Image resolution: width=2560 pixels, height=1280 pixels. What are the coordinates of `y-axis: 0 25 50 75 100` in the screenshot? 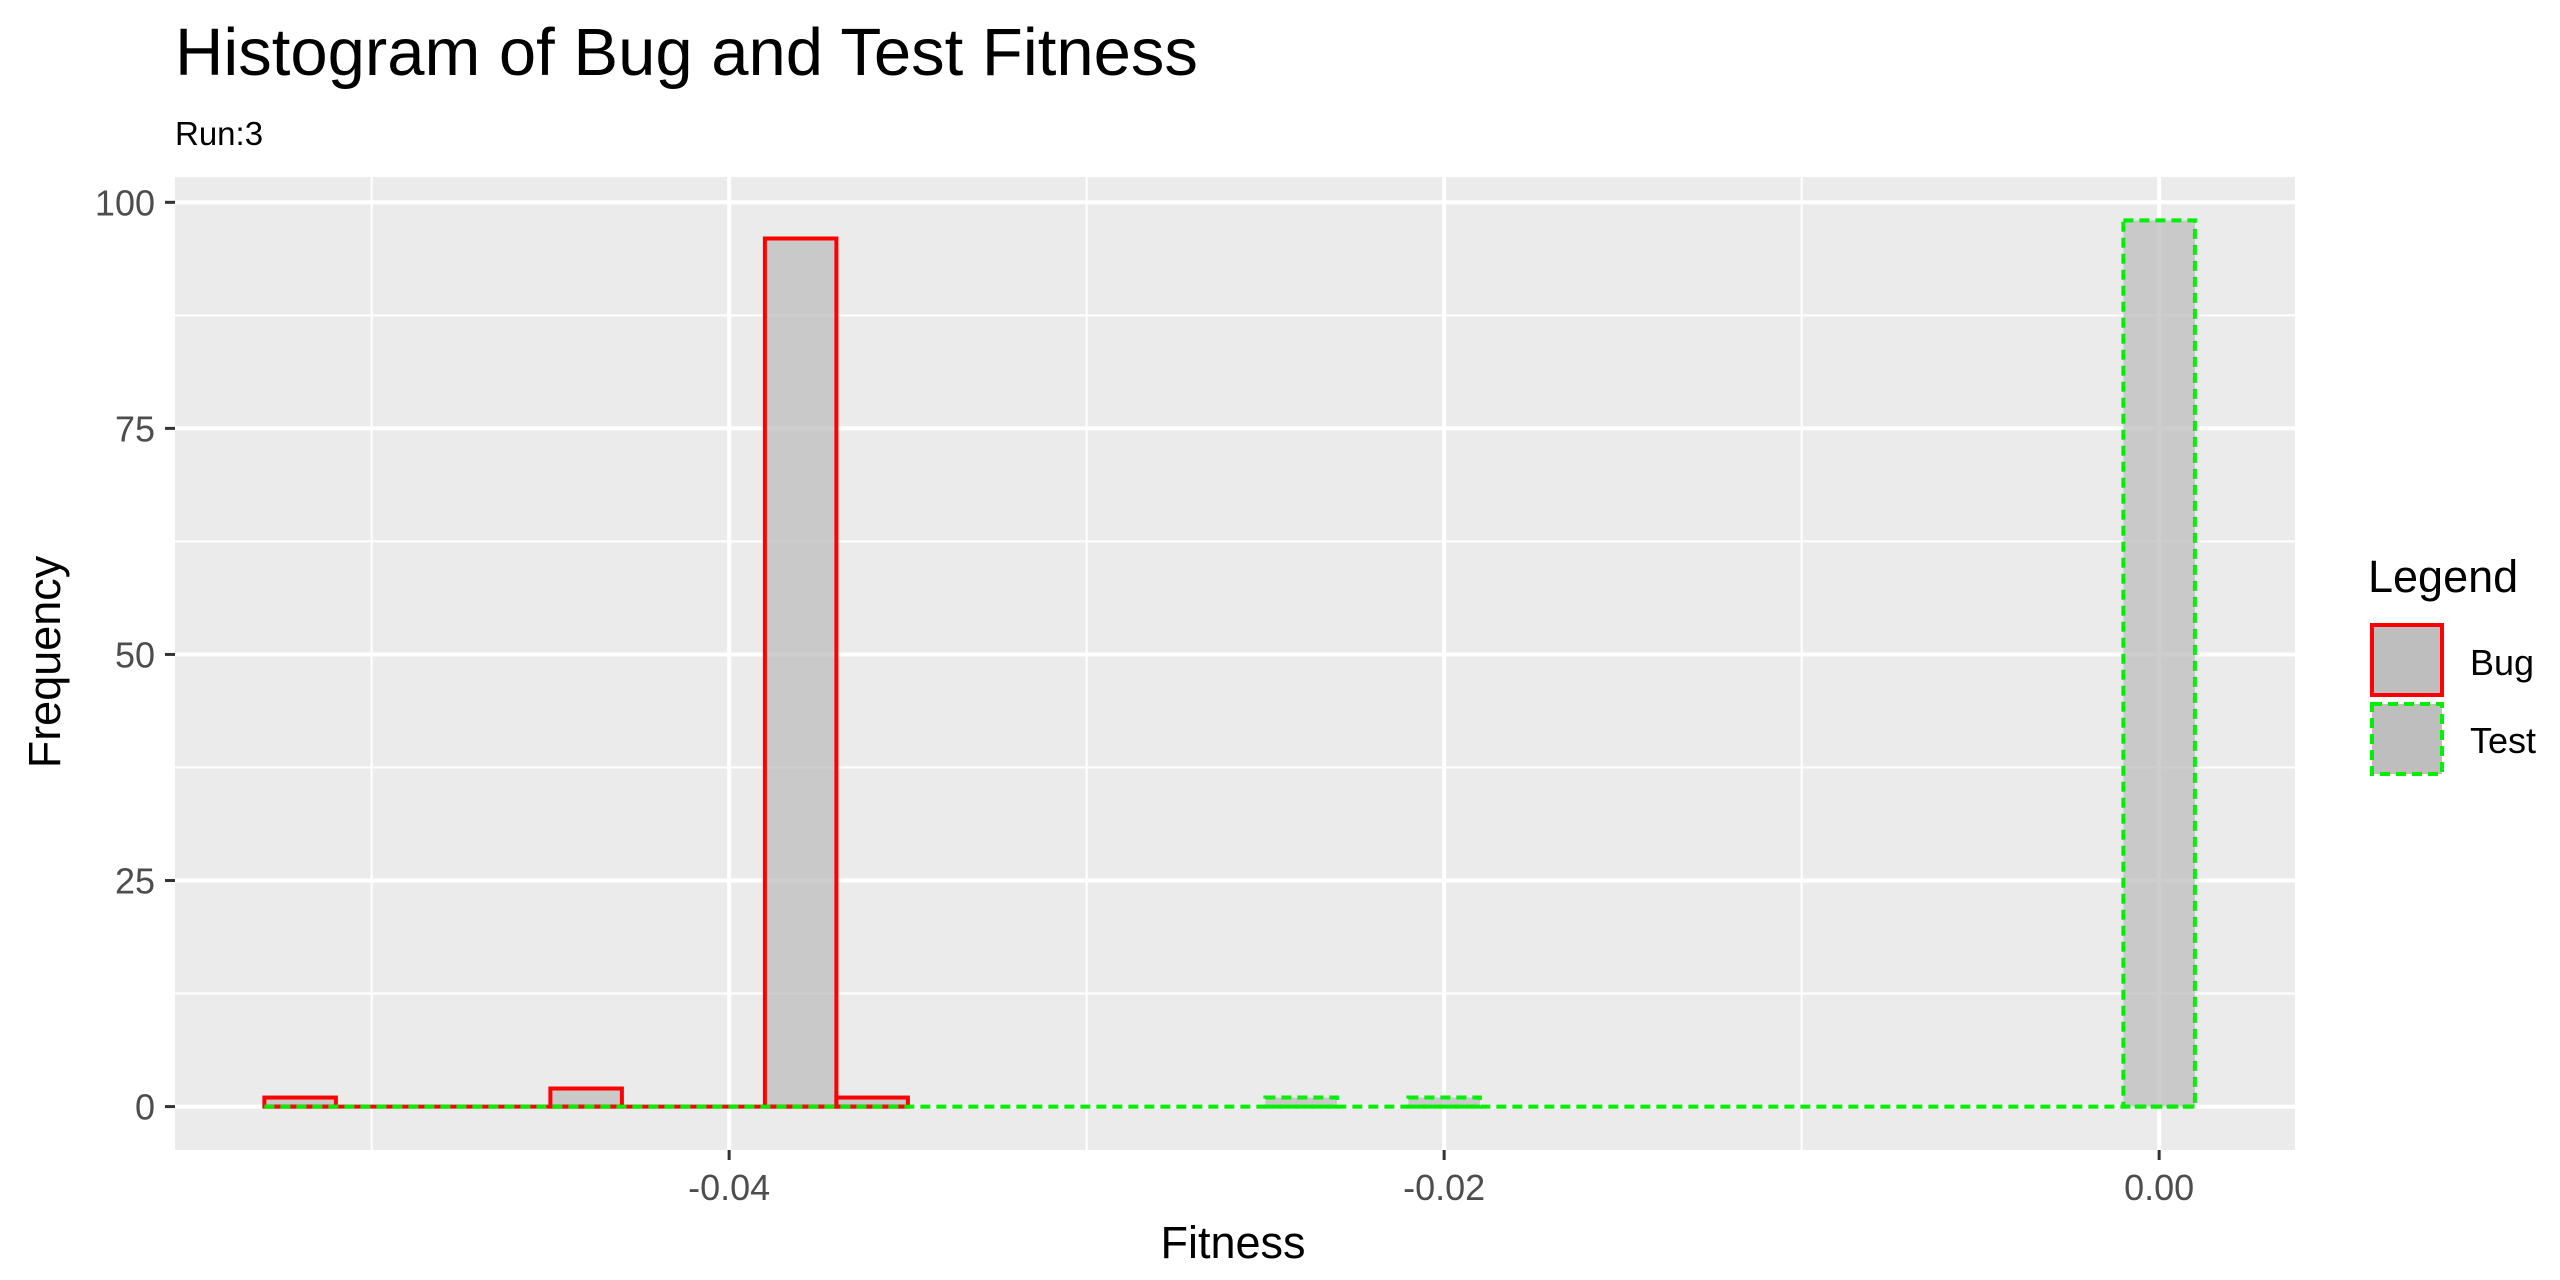 It's located at (135, 655).